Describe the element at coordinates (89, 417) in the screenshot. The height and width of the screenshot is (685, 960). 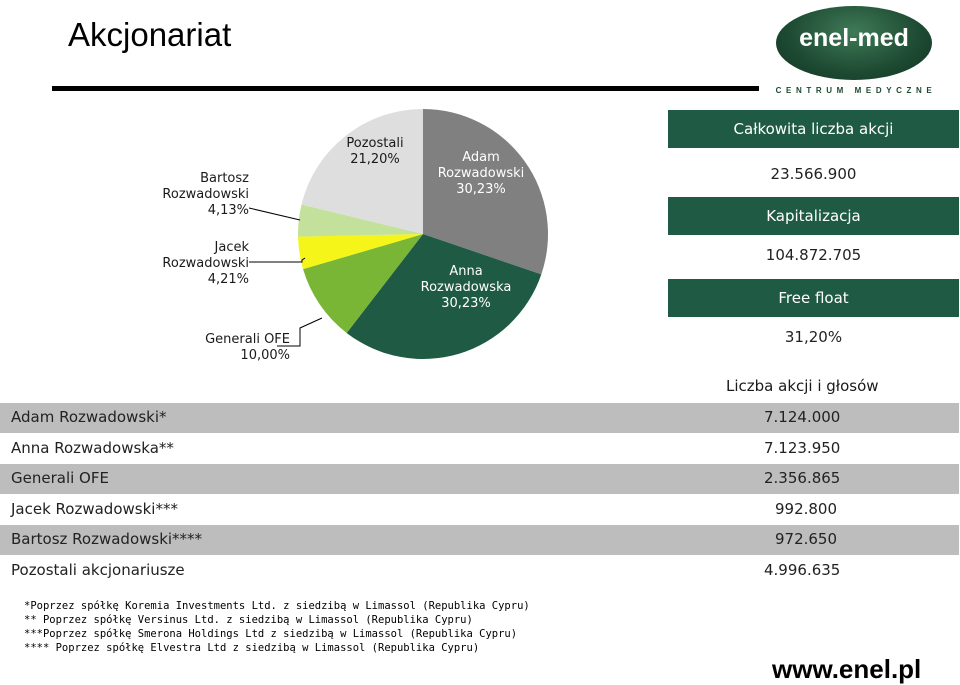
I see `row-name: Adam Rozwadowski*` at that location.